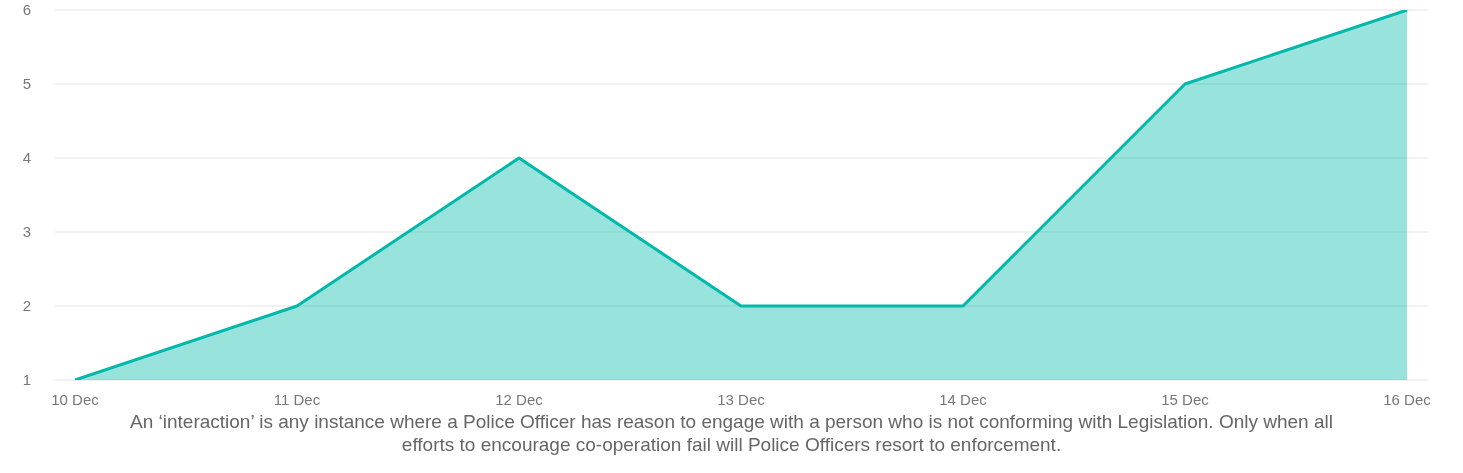 This screenshot has height=473, width=1463. Describe the element at coordinates (1407, 399) in the screenshot. I see `x-tick-label: 16 Dec` at that location.